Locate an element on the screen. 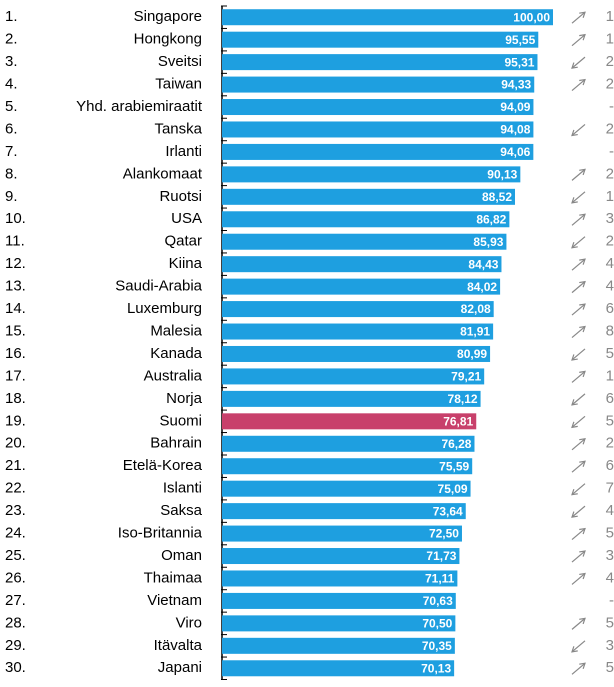  rank-label: 22. is located at coordinates (15, 488).